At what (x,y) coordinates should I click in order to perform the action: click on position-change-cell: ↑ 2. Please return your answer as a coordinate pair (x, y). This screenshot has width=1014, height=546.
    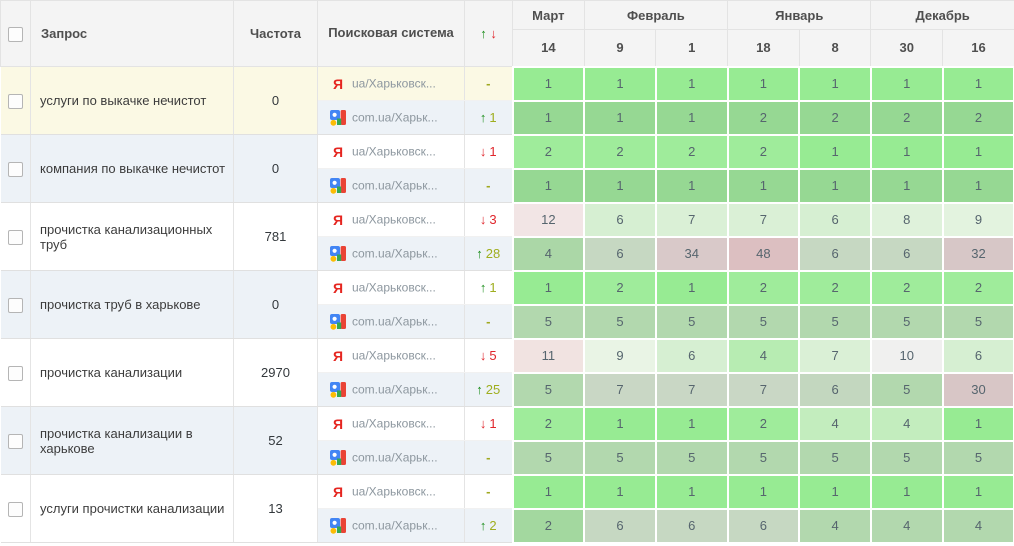
    Looking at the image, I should click on (488, 525).